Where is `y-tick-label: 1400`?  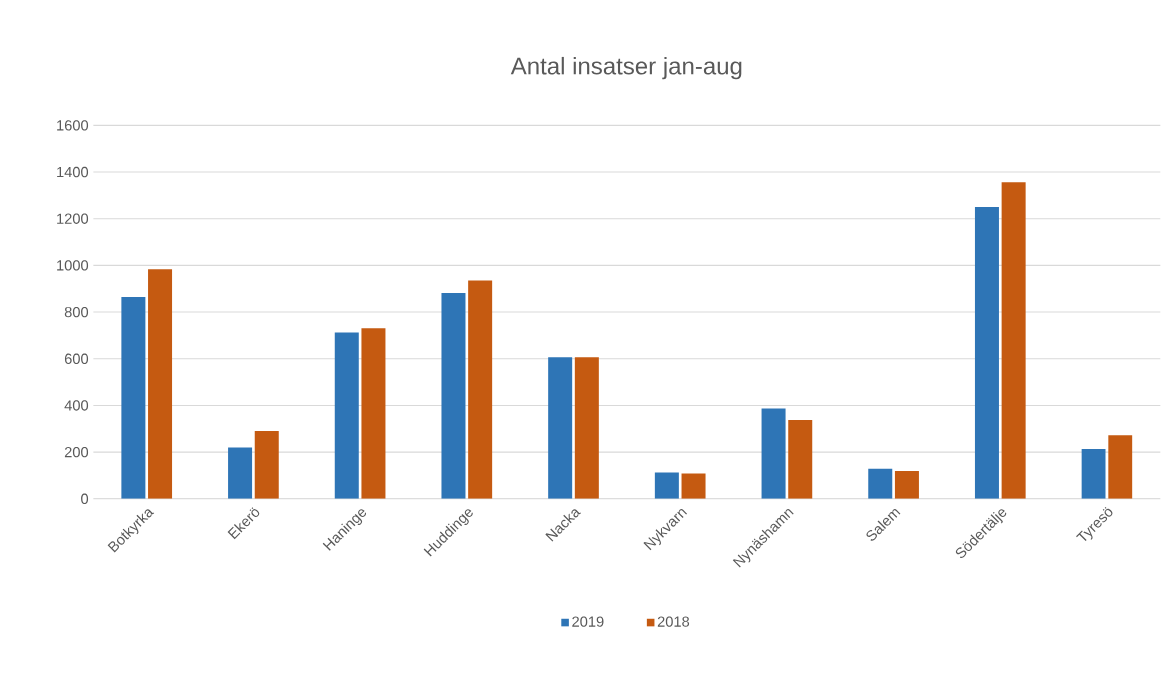 y-tick-label: 1400 is located at coordinates (73, 172).